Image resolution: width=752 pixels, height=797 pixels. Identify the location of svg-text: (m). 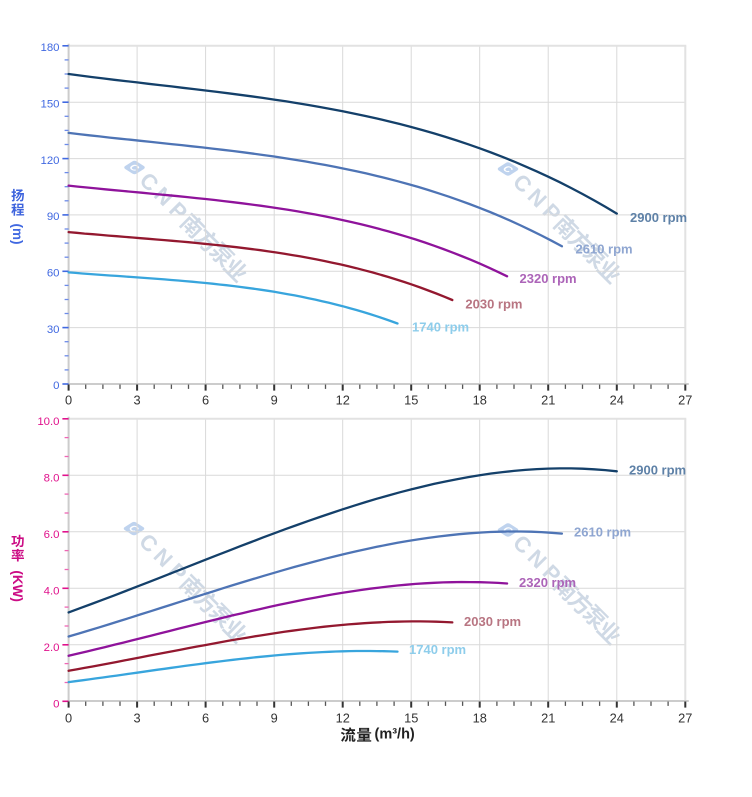
(17, 234).